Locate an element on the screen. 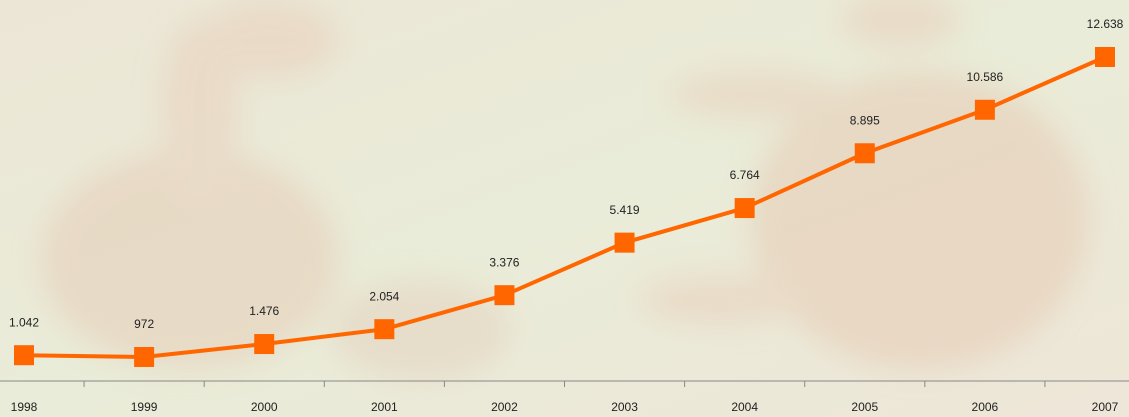  data-label: 8.895 is located at coordinates (865, 120).